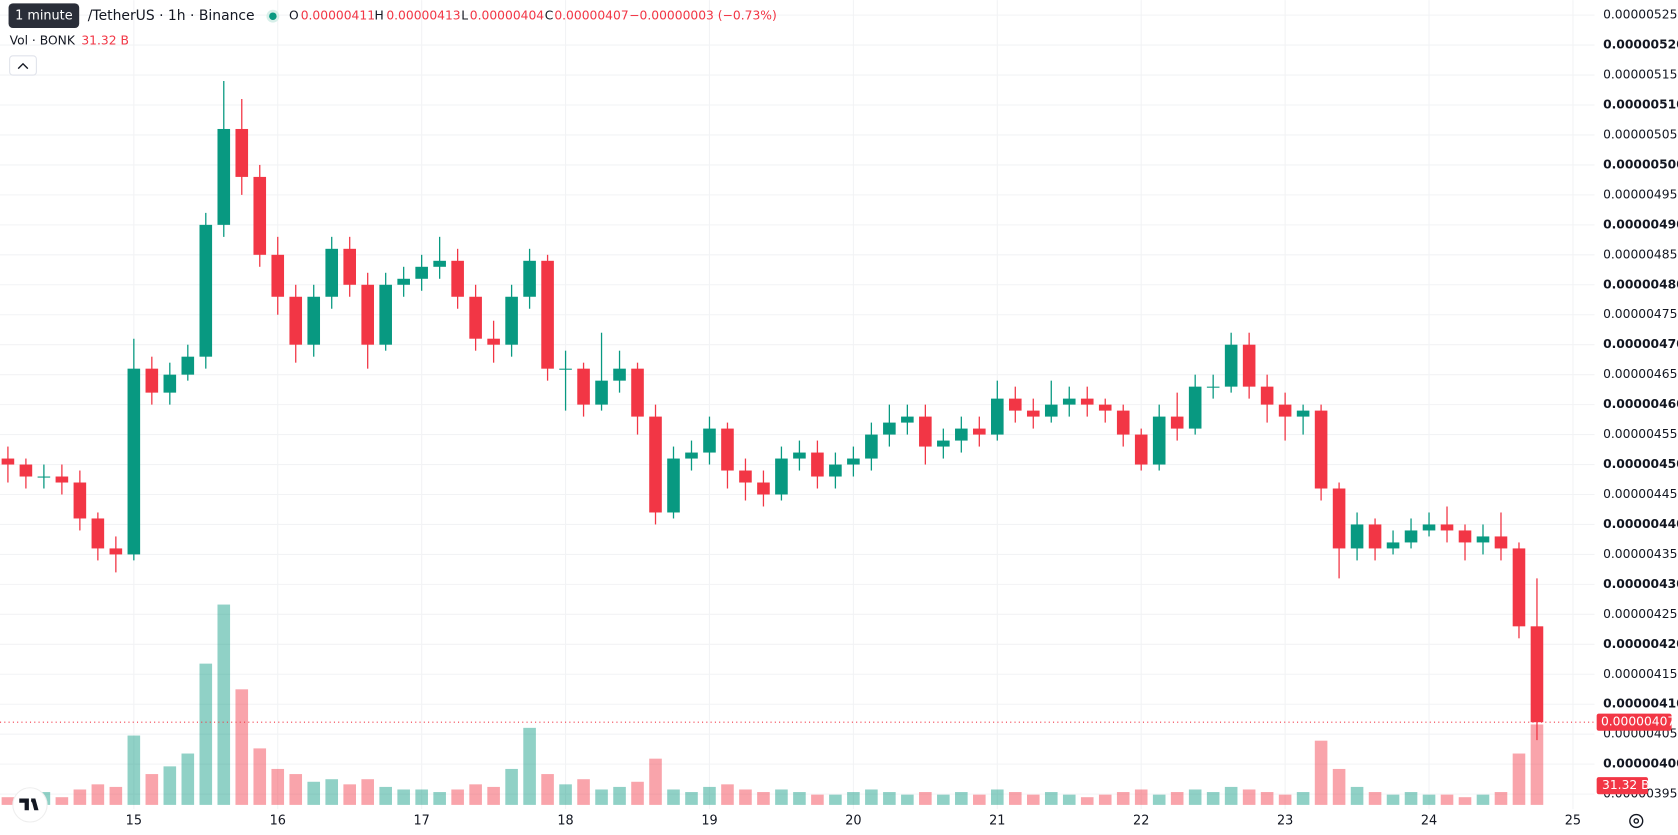 The height and width of the screenshot is (835, 1678). I want to click on y-tick-label: 0.00000460, so click(1640, 404).